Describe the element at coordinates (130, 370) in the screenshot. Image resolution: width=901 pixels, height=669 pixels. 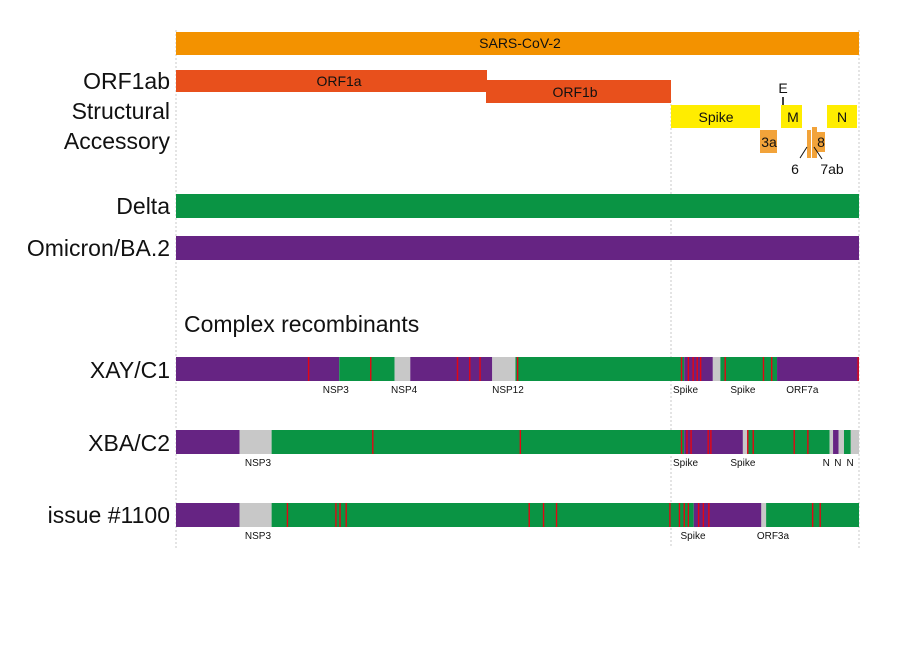
I see `recombinant-label: XAY/C1` at that location.